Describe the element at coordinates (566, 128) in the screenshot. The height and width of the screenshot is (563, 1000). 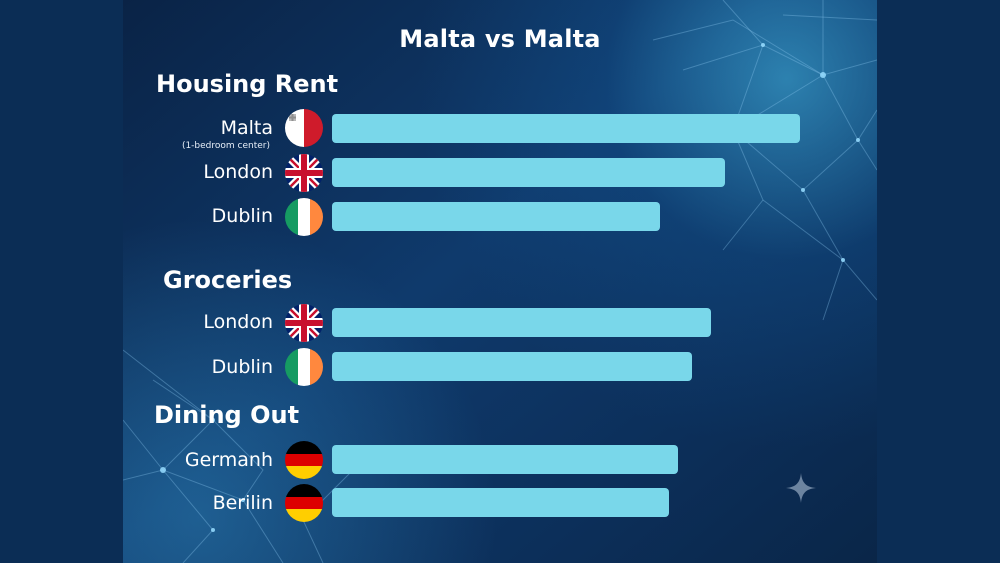
I see `bar-malta-housing` at that location.